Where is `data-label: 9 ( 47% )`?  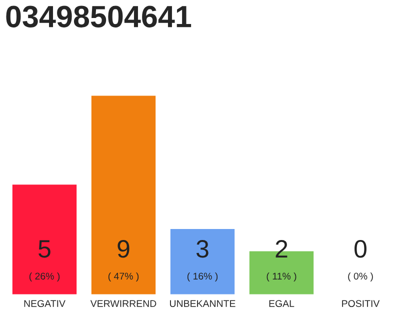 data-label: 9 ( 47% ) is located at coordinates (123, 261).